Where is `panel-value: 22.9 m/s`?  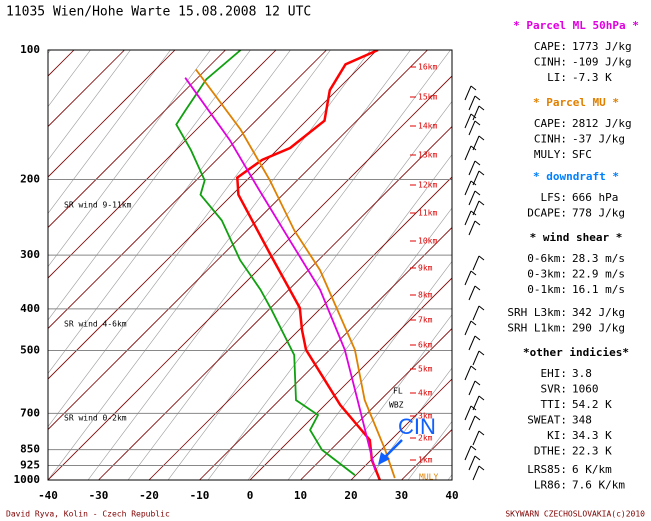
panel-value: 22.9 m/s is located at coordinates (598, 274).